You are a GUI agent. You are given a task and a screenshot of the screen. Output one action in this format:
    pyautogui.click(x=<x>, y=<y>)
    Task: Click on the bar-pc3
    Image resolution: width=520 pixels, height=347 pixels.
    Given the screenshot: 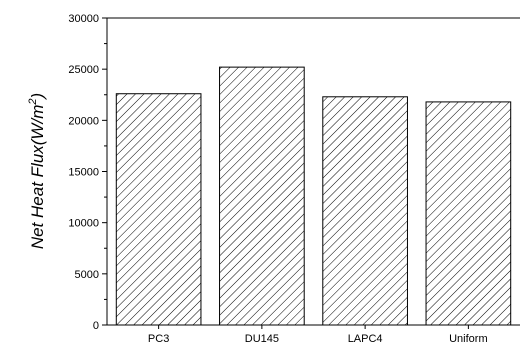 What is the action you would take?
    pyautogui.click(x=158, y=209)
    